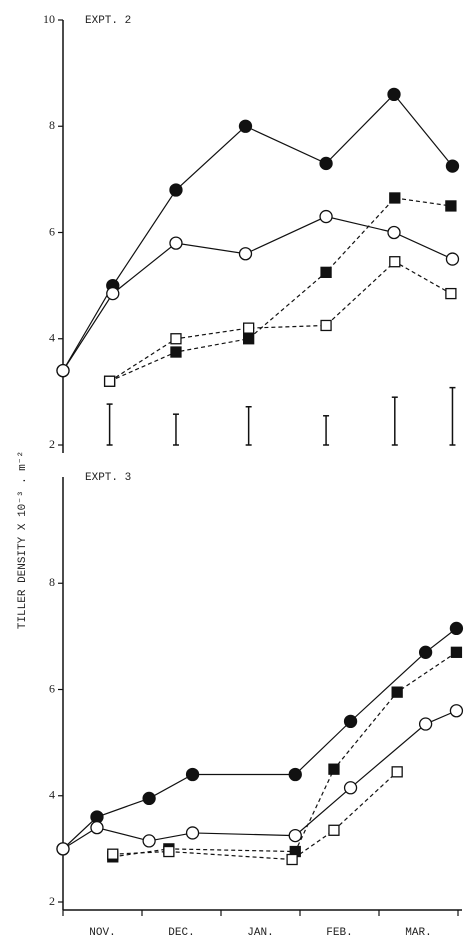 Image resolution: width=465 pixels, height=943 pixels. What do you see at coordinates (181, 933) in the screenshot?
I see `x-tick-label: DEC.` at bounding box center [181, 933].